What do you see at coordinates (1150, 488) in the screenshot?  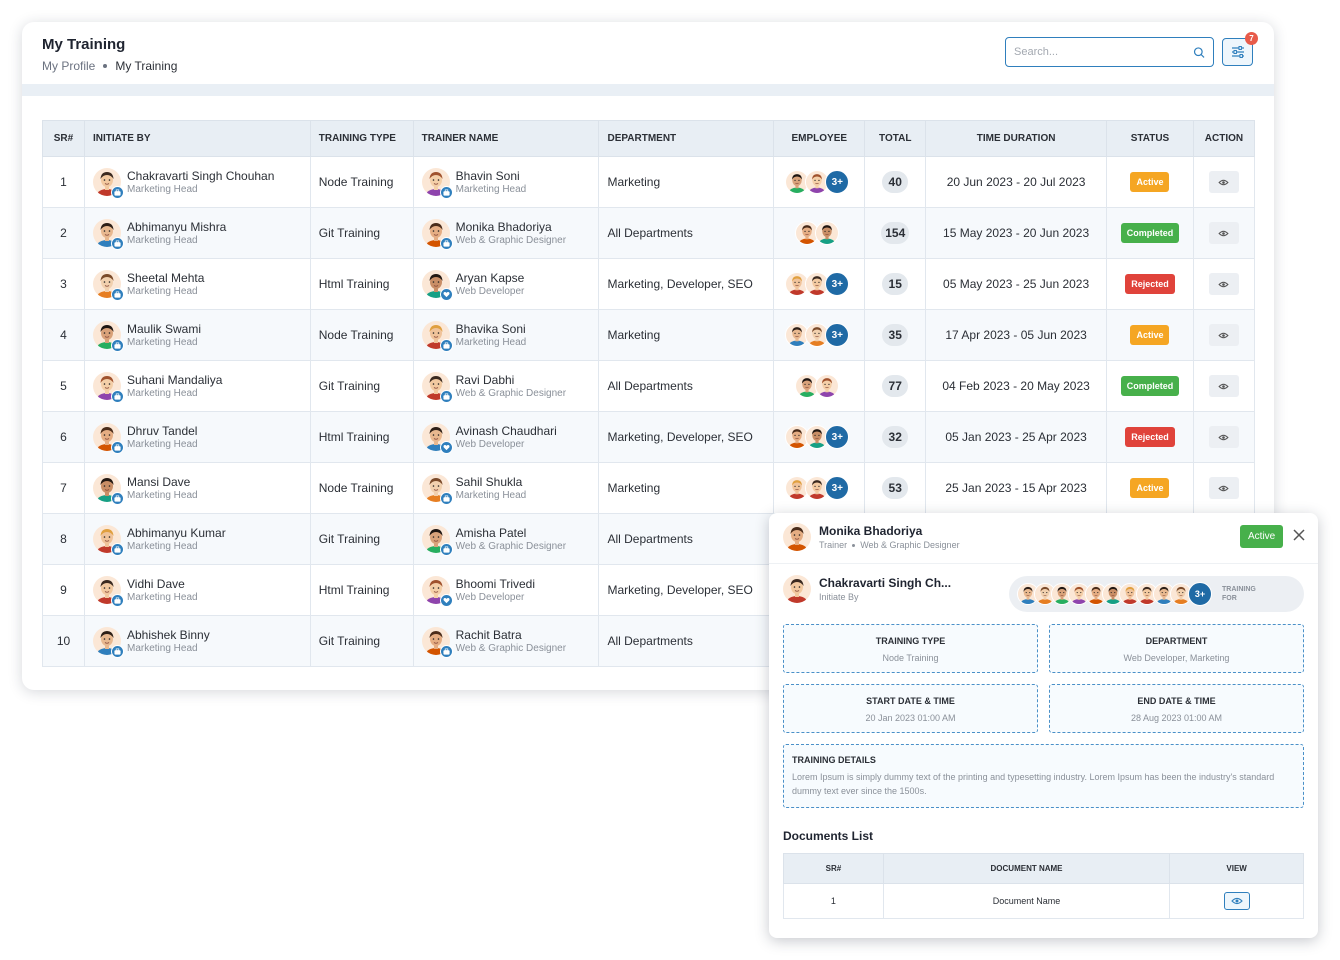 I see `status-badge: Active` at bounding box center [1150, 488].